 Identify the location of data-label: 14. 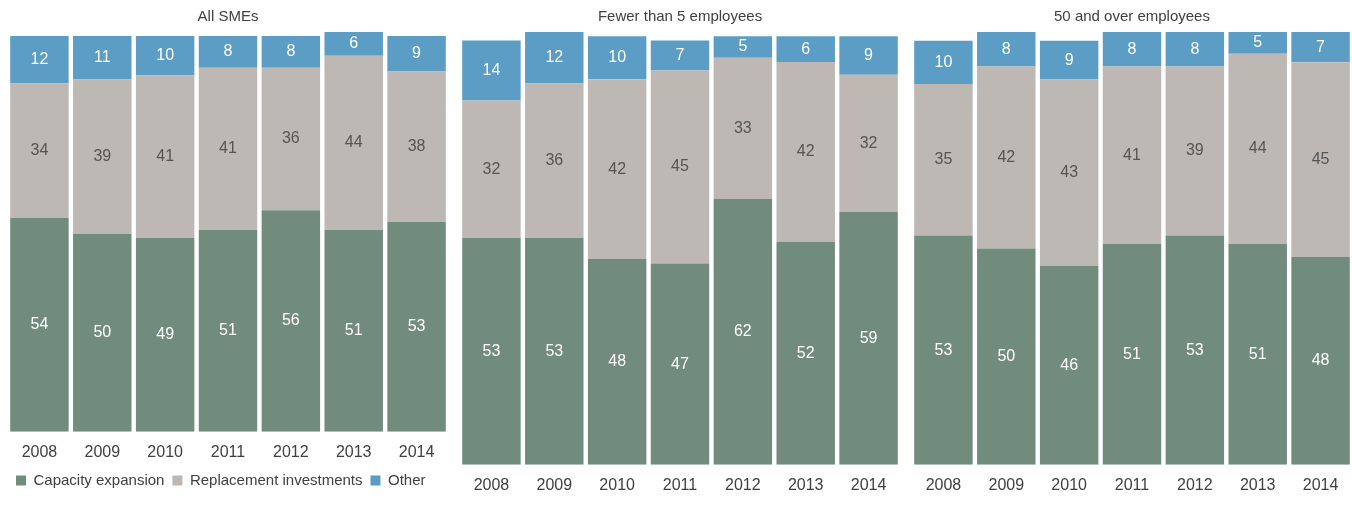
(491, 69).